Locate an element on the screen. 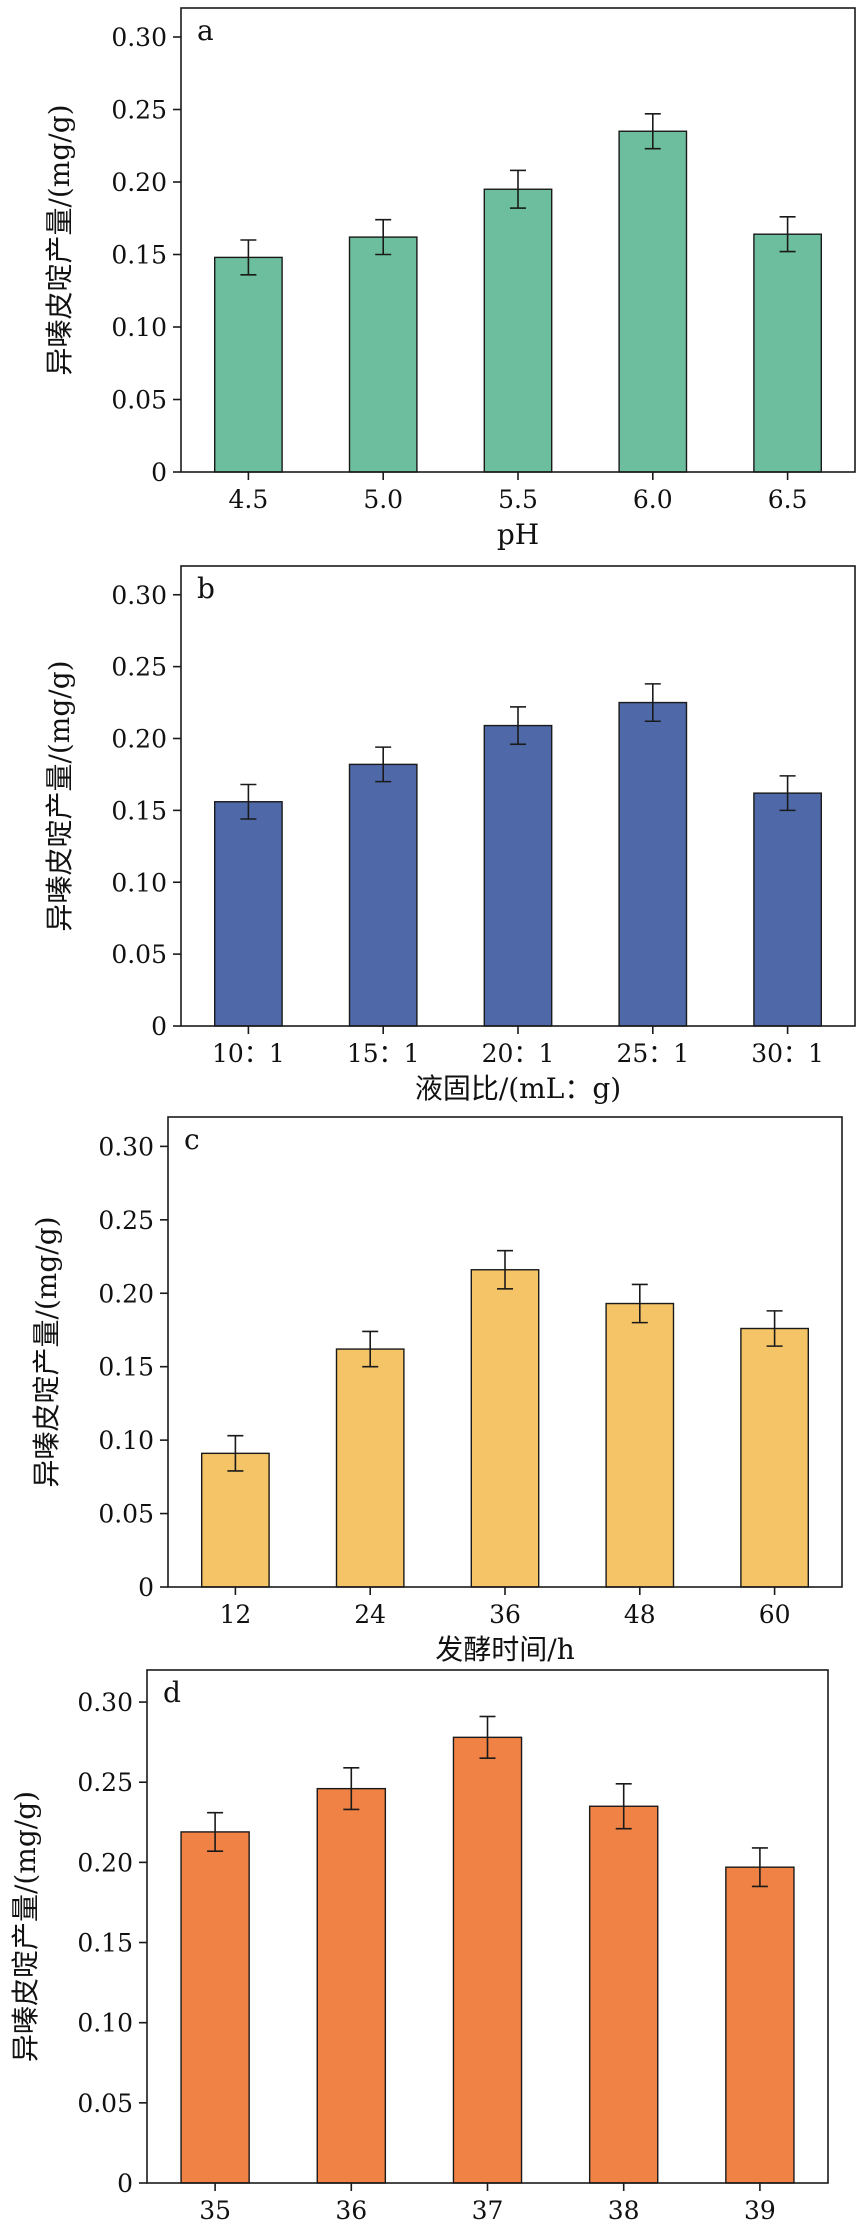 The height and width of the screenshot is (2227, 859). y-tick-label-a-3: 0.15 is located at coordinates (139, 255).